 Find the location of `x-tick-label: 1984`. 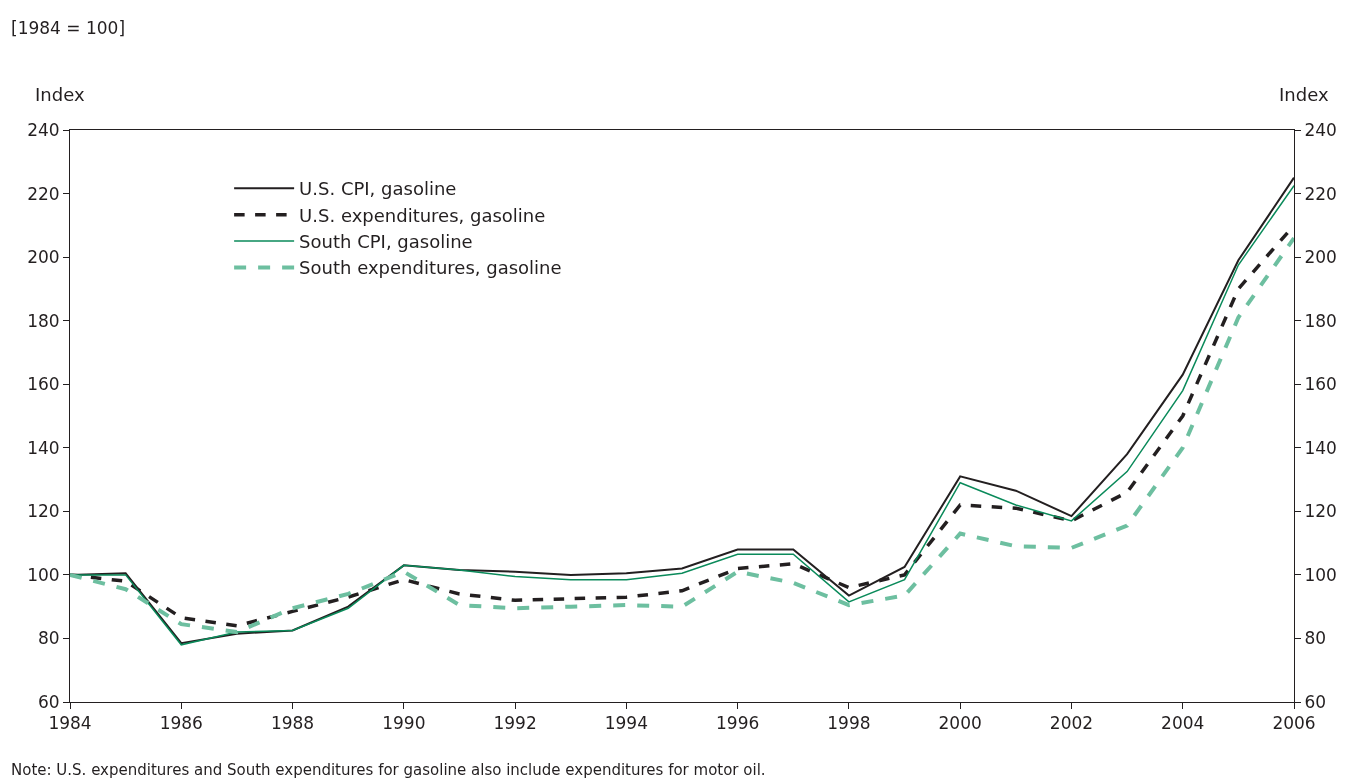

x-tick-label: 1984 is located at coordinates (70, 723).